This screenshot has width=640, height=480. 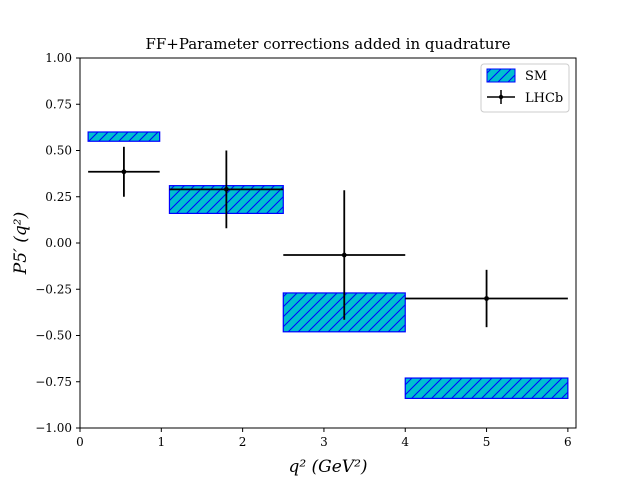 What do you see at coordinates (58, 104) in the screenshot?
I see `y-tick-label-7: 0.75` at bounding box center [58, 104].